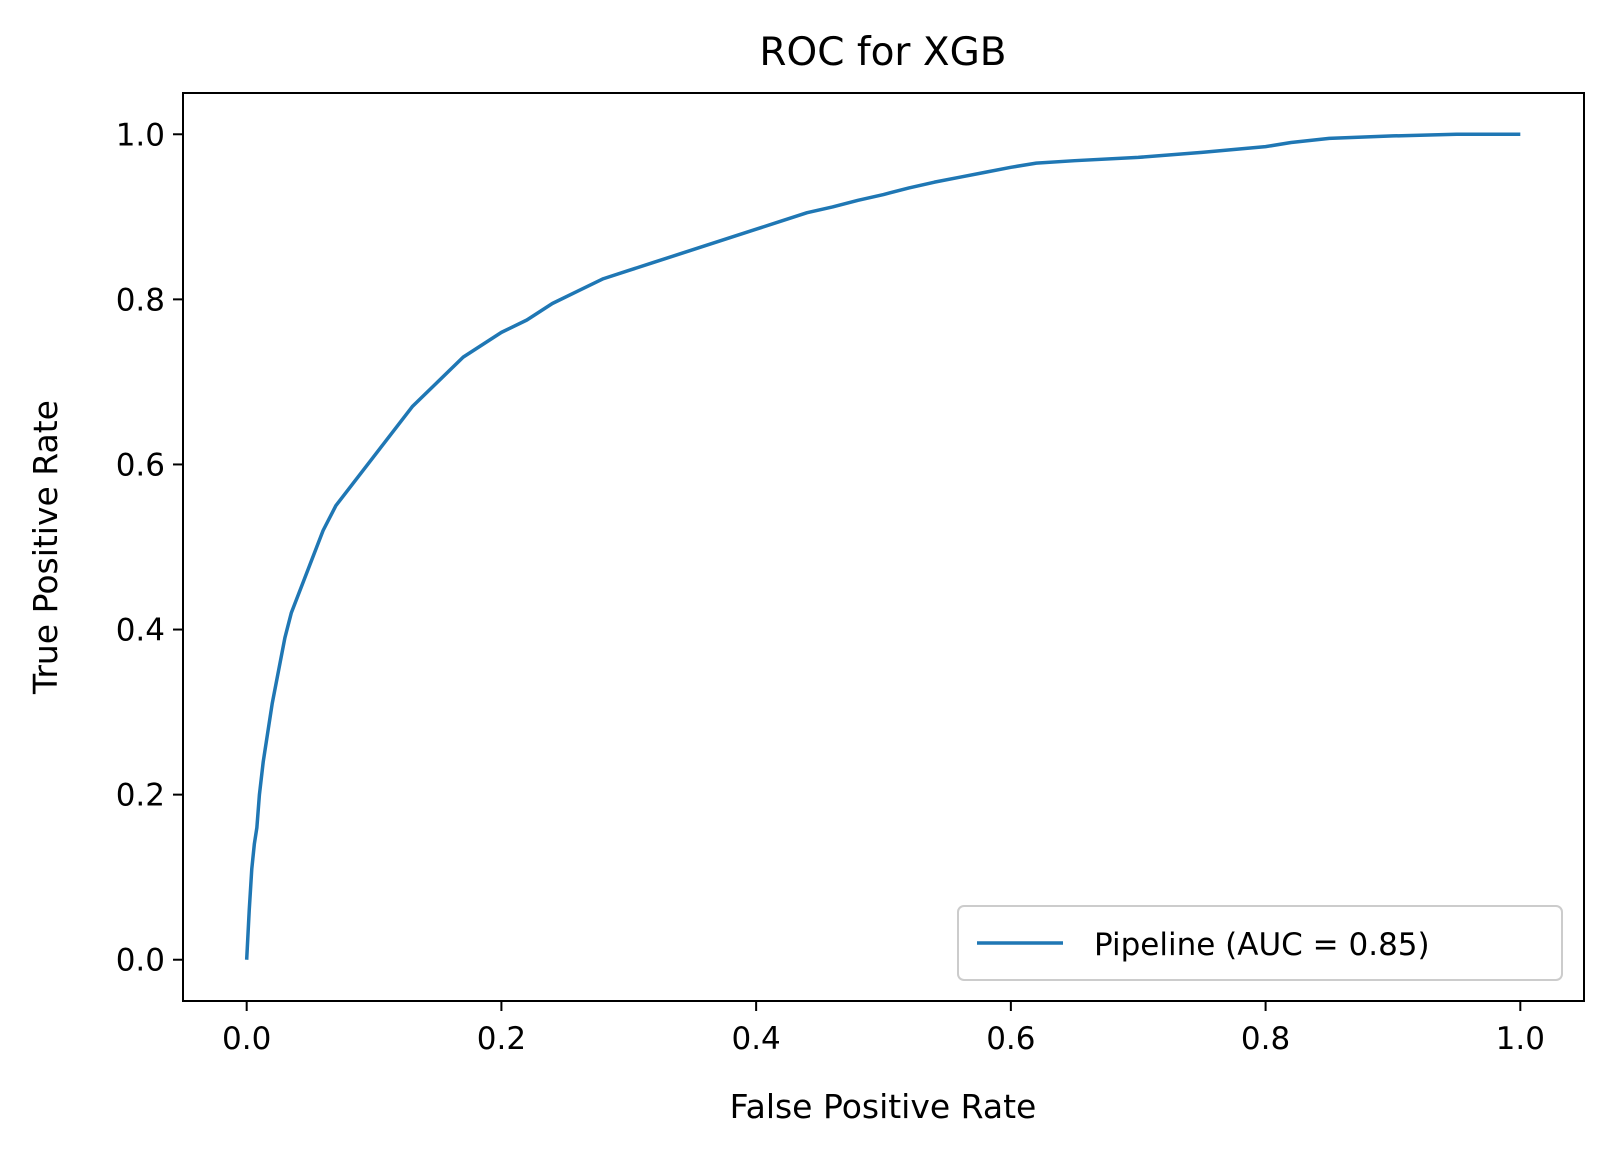 This screenshot has width=1607, height=1154. Describe the element at coordinates (1010, 1039) in the screenshot. I see `x-tick-label: 0.6` at that location.